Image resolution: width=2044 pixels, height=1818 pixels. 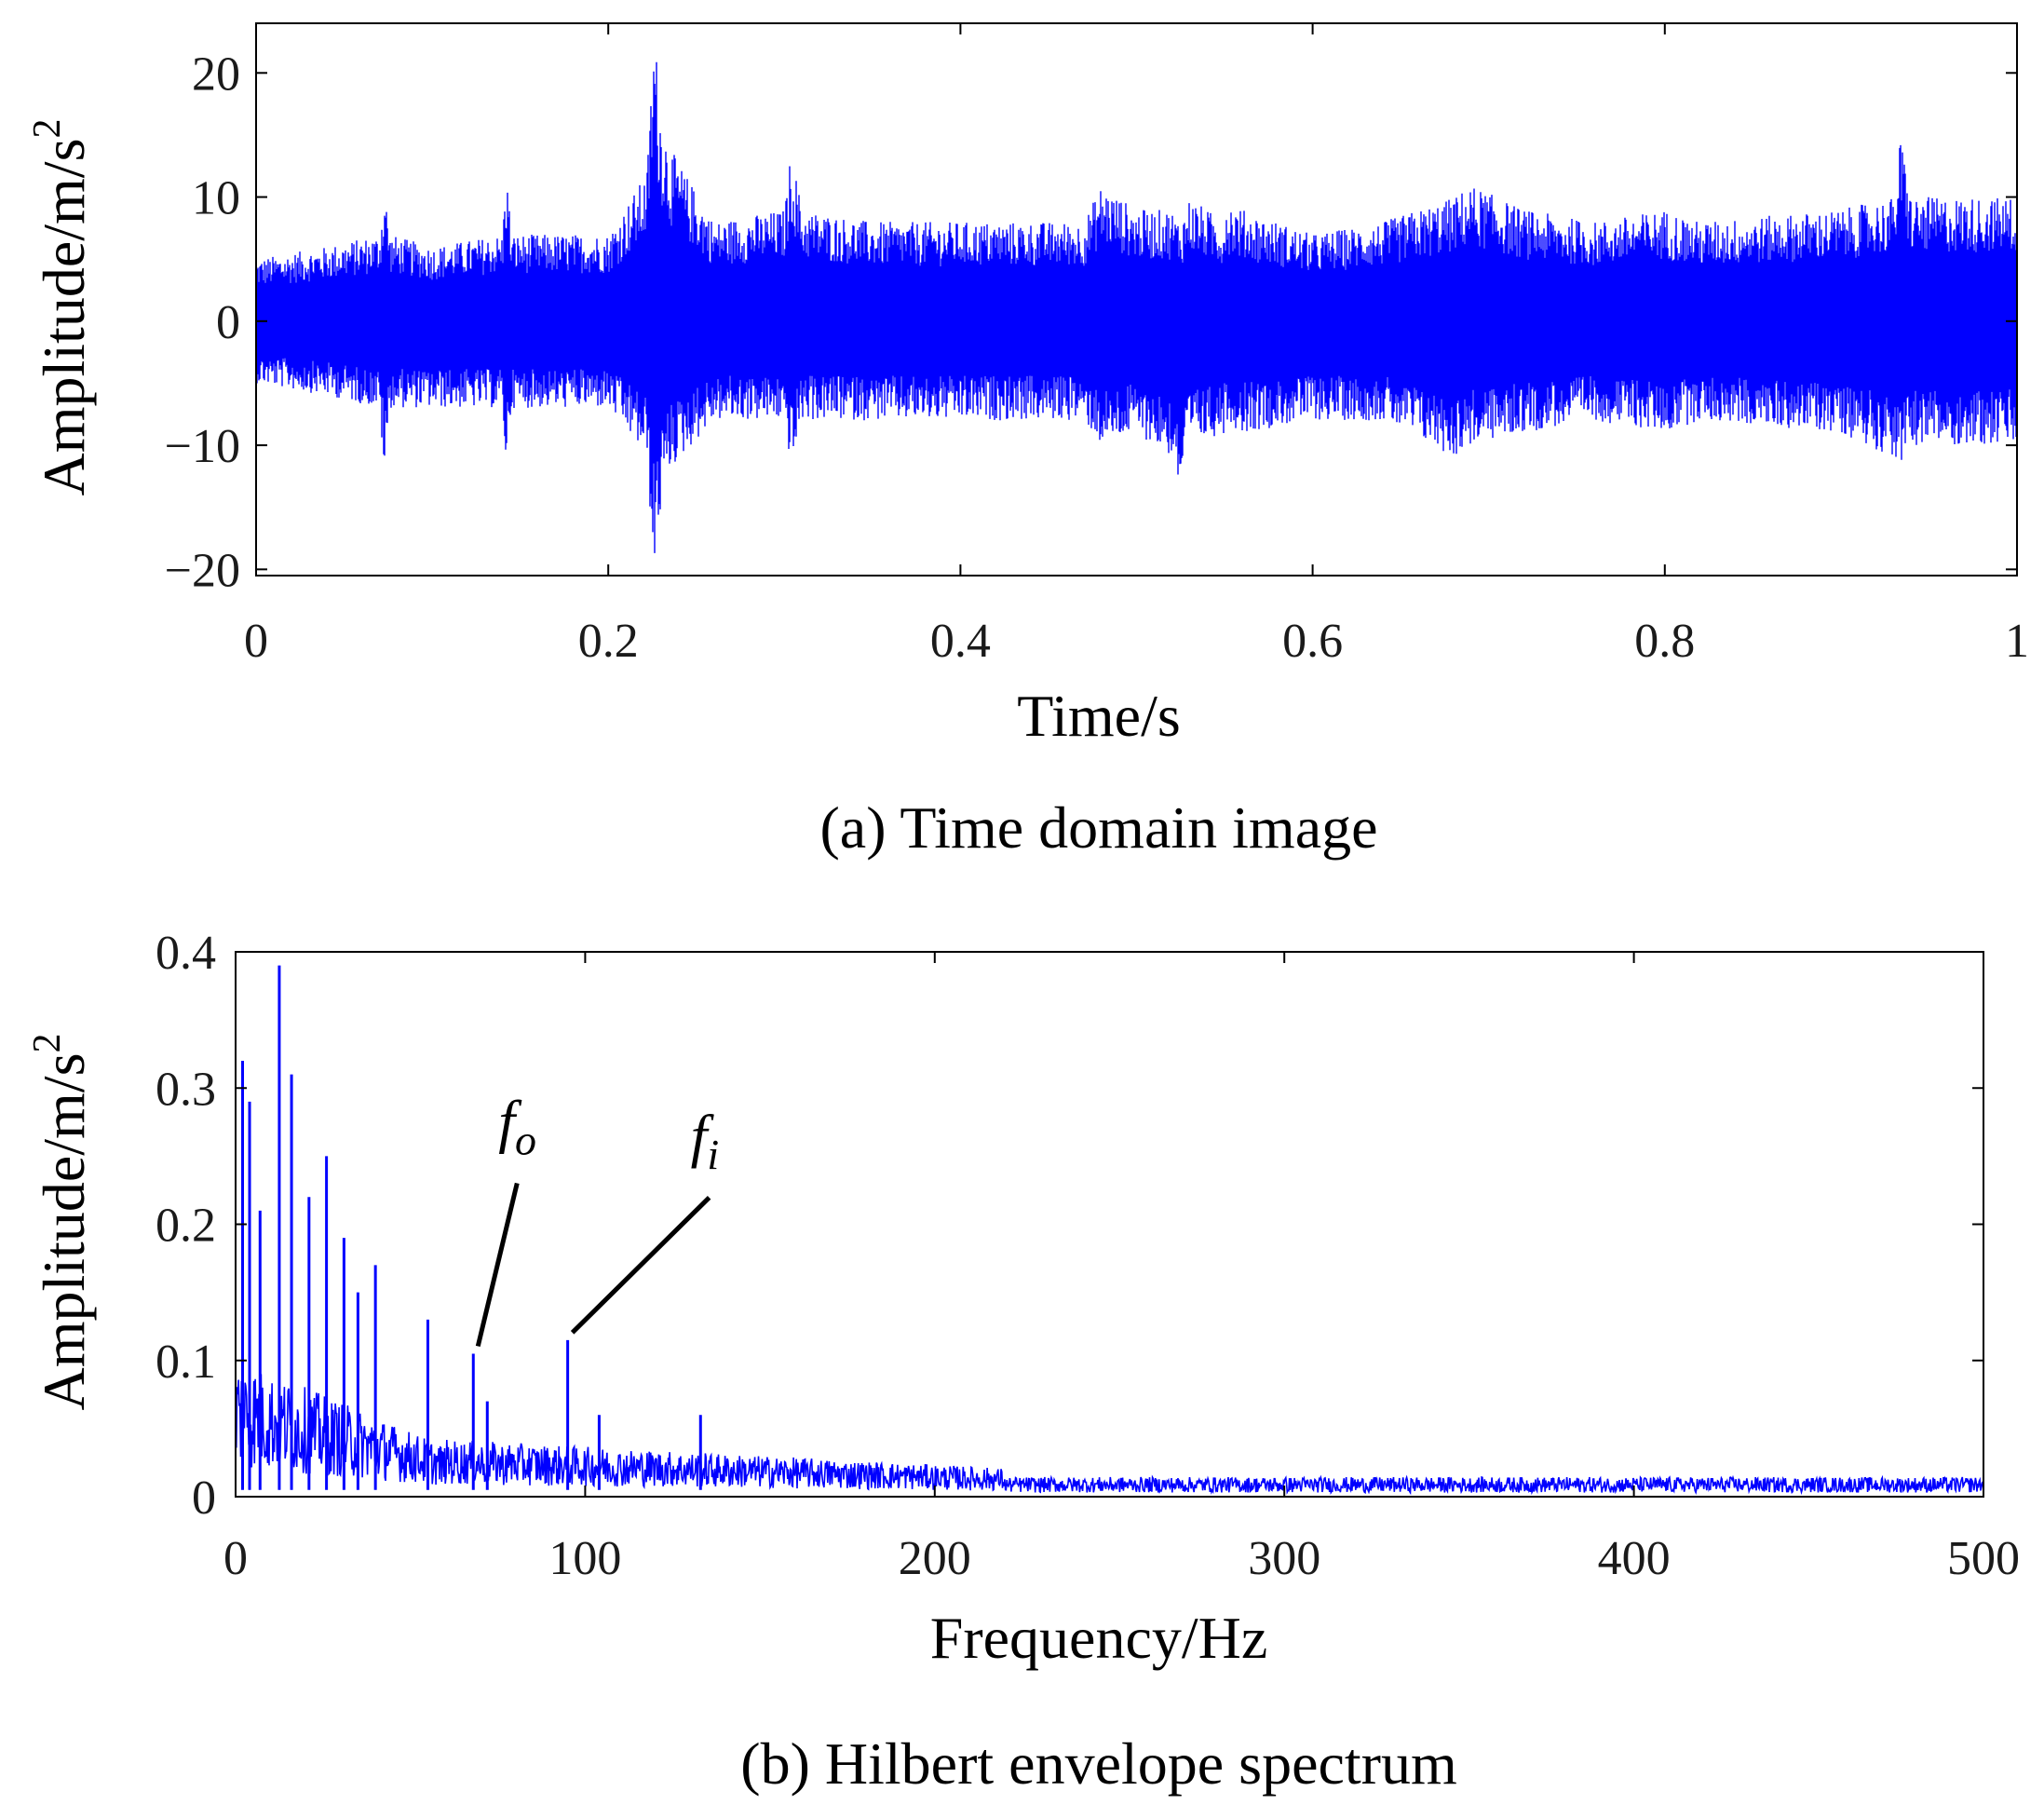 What do you see at coordinates (1284, 1558) in the screenshot?
I see `x-tick-label: 300` at bounding box center [1284, 1558].